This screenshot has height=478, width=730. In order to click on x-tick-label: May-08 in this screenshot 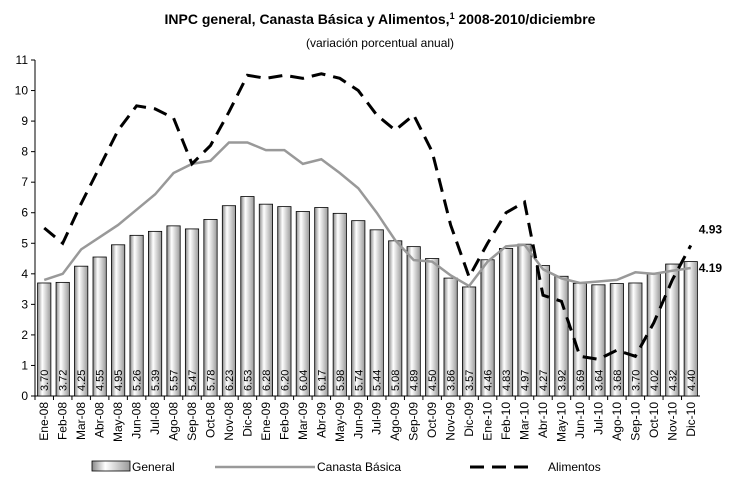, I will do `click(118, 422)`.